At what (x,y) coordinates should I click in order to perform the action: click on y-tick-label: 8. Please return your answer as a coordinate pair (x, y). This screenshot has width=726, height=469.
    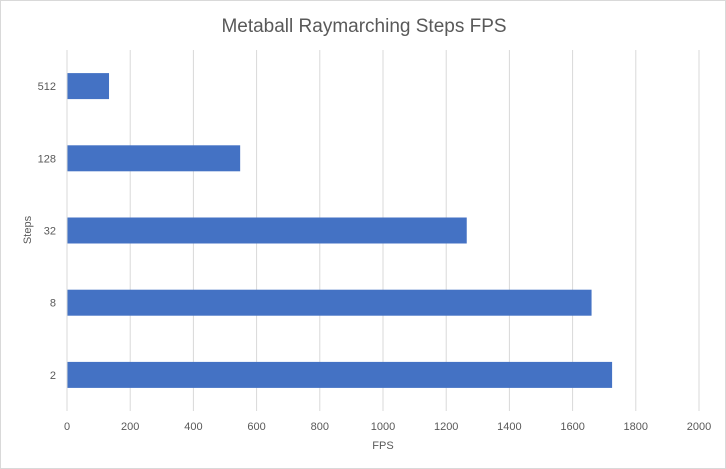
    Looking at the image, I should click on (53, 304).